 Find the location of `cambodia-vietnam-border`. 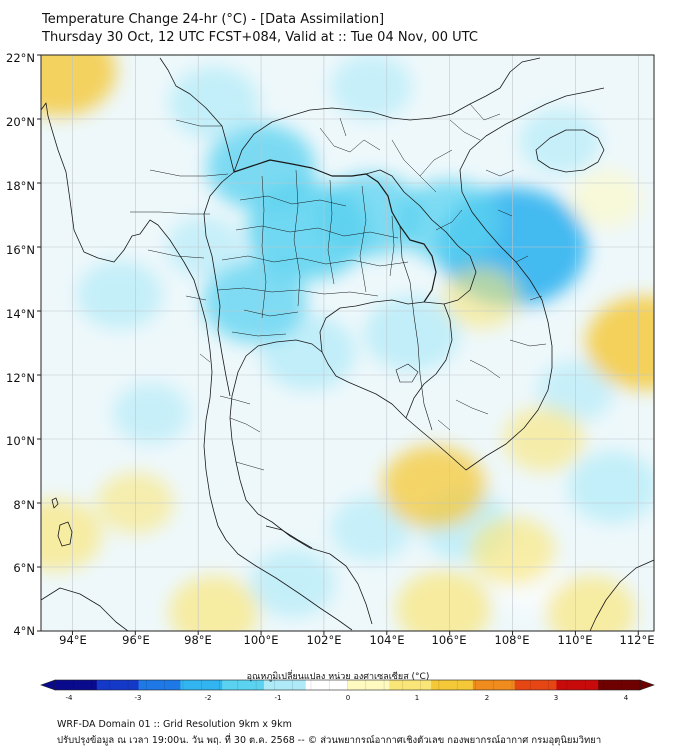

cambodia-vietnam-border is located at coordinates (429, 361).